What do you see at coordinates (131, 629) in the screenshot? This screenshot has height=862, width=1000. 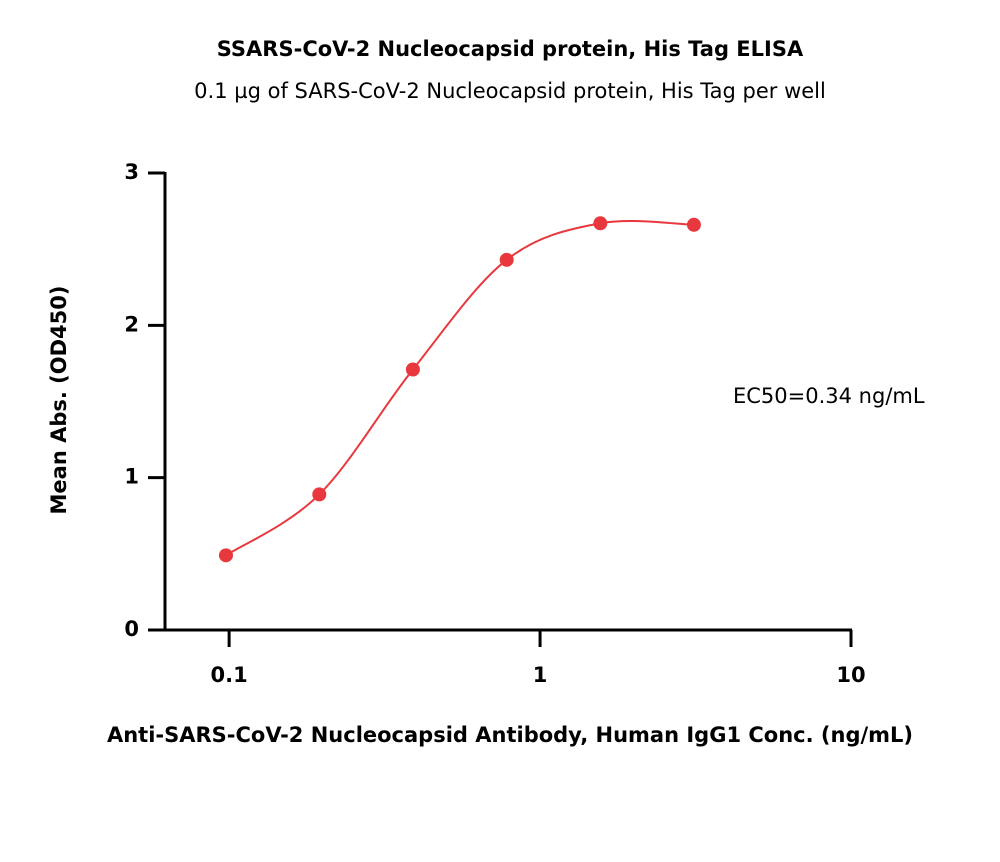 I see `y-tick-label: 0` at bounding box center [131, 629].